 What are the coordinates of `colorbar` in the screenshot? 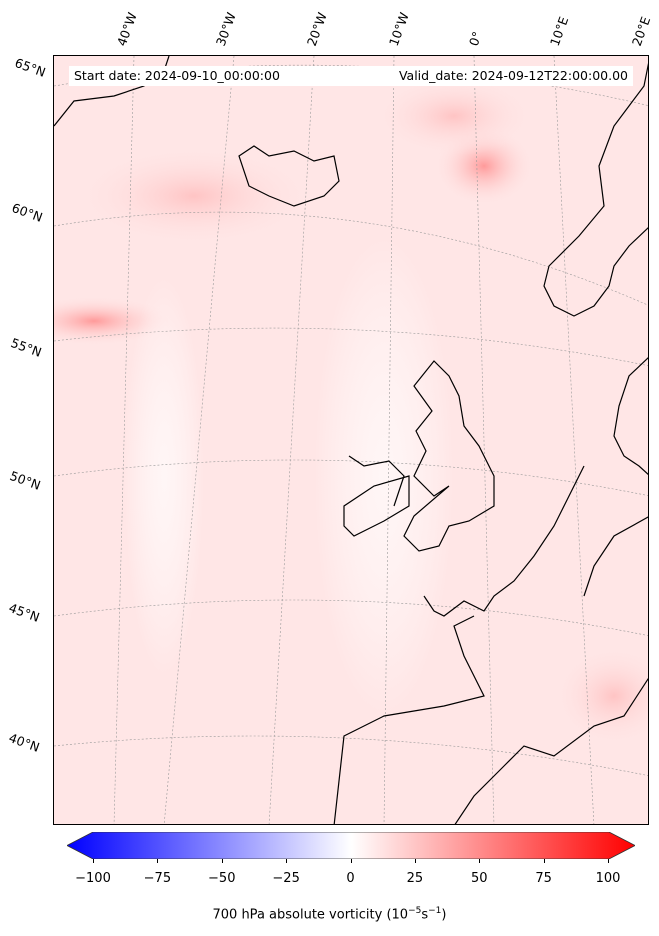 It's located at (351, 845).